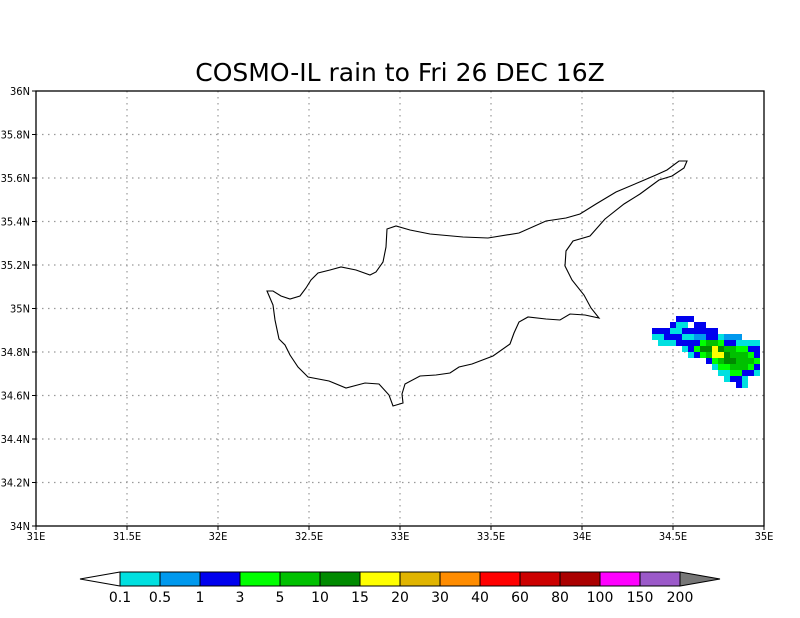 This screenshot has height=618, width=800. I want to click on lat-tick-label: 35.2N, so click(15, 265).